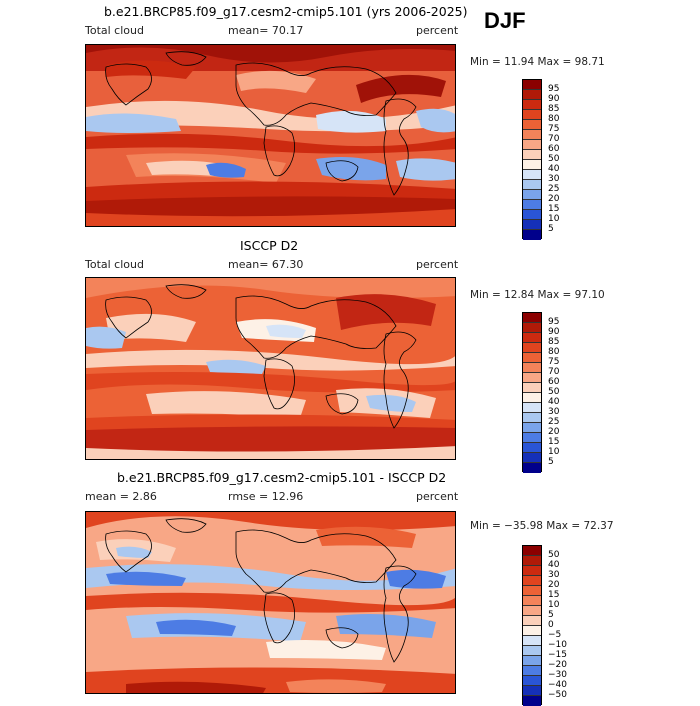  I want to click on colorbar-tick-label: 25, so click(554, 189).